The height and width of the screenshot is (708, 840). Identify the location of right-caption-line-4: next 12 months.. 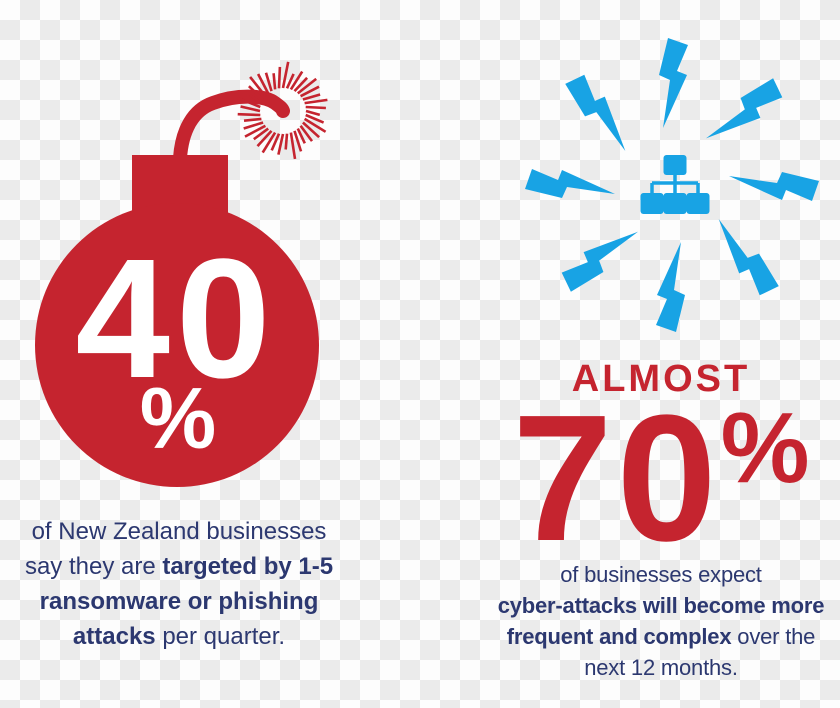
(653, 667).